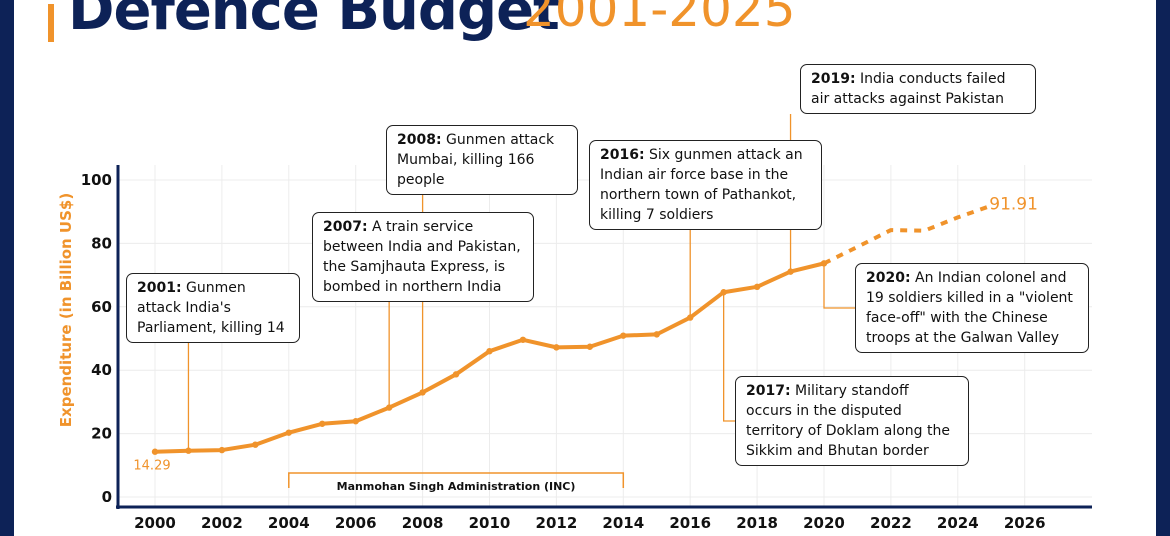 This screenshot has height=536, width=1170. What do you see at coordinates (101, 243) in the screenshot?
I see `y-tick-label: 80` at bounding box center [101, 243].